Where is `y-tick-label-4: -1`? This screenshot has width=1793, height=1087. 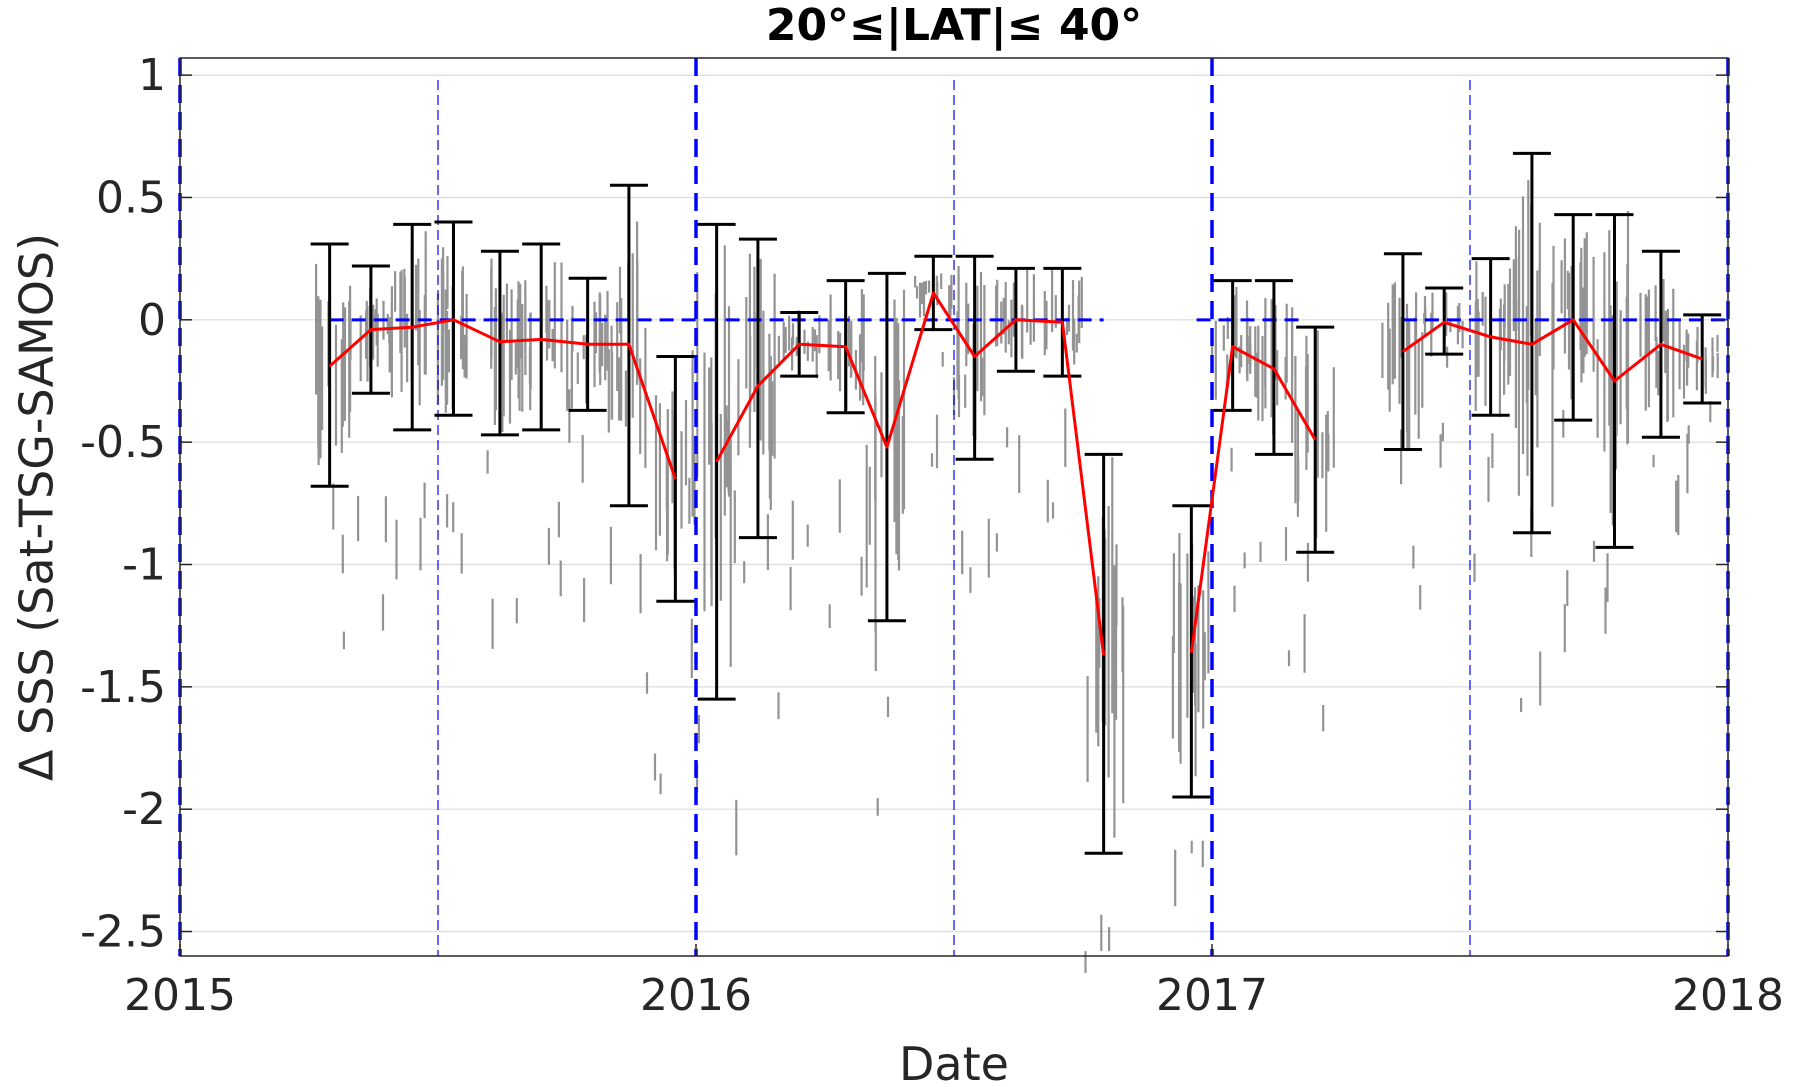
y-tick-label-4: -1 is located at coordinates (144, 565).